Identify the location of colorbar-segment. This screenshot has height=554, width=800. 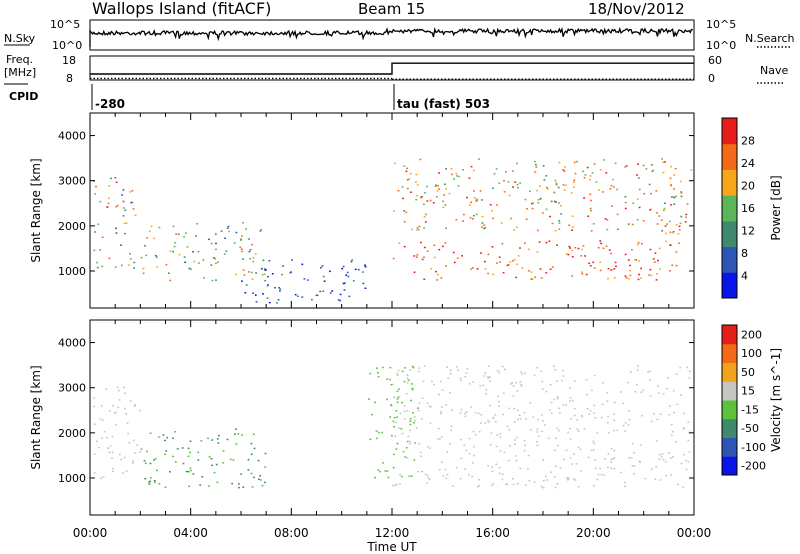
(729, 335).